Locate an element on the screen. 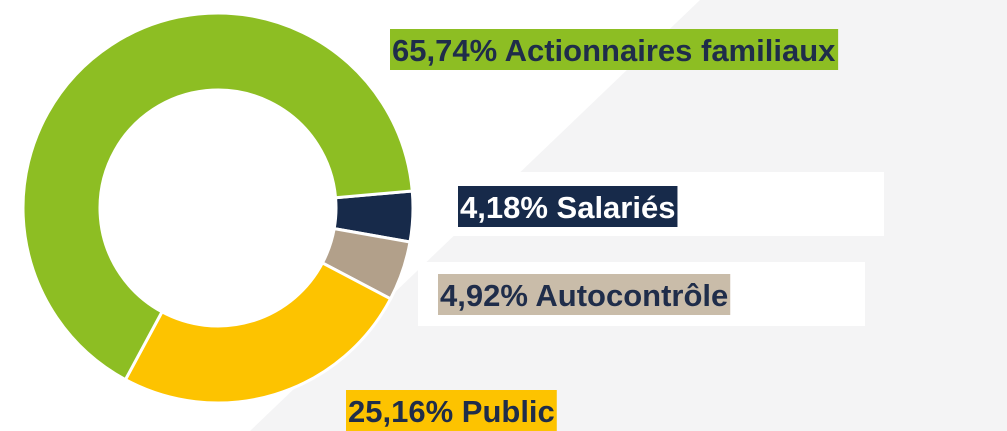 This screenshot has width=1007, height=431. label-text: 4,18% Salariés is located at coordinates (567, 207).